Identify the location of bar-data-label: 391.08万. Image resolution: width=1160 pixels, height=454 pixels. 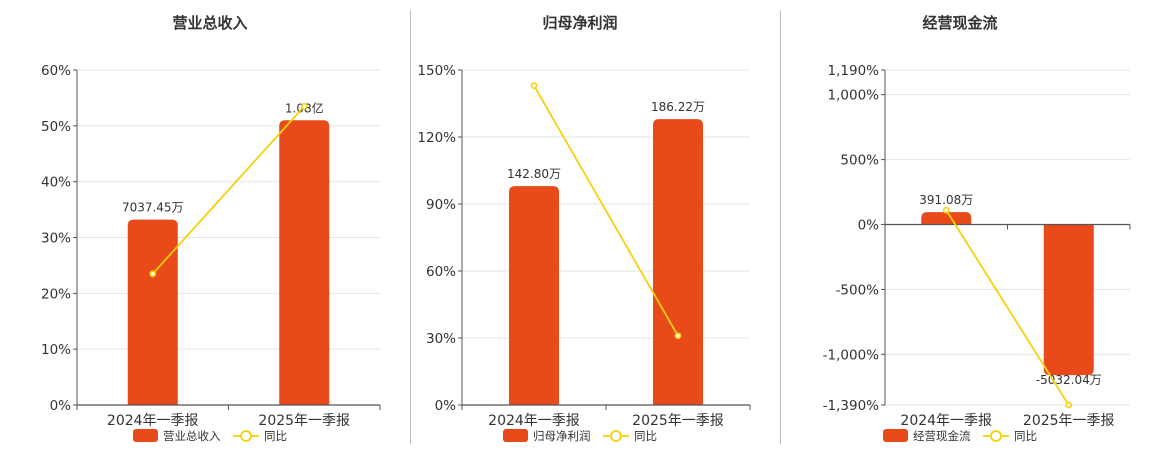
(946, 200).